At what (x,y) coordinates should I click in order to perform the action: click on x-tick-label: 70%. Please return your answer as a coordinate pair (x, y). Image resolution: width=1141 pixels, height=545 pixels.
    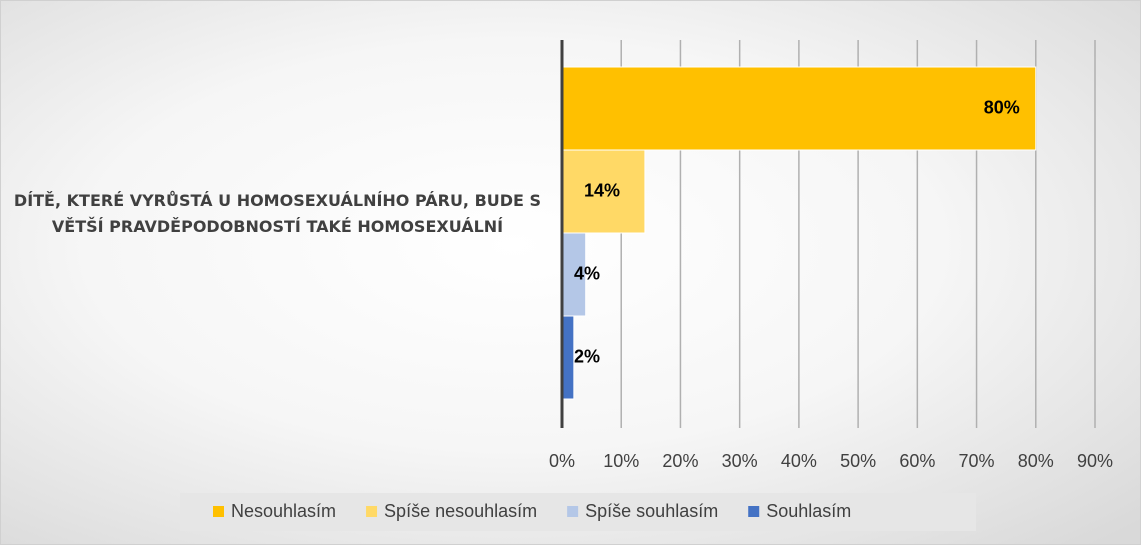
    Looking at the image, I should click on (977, 461).